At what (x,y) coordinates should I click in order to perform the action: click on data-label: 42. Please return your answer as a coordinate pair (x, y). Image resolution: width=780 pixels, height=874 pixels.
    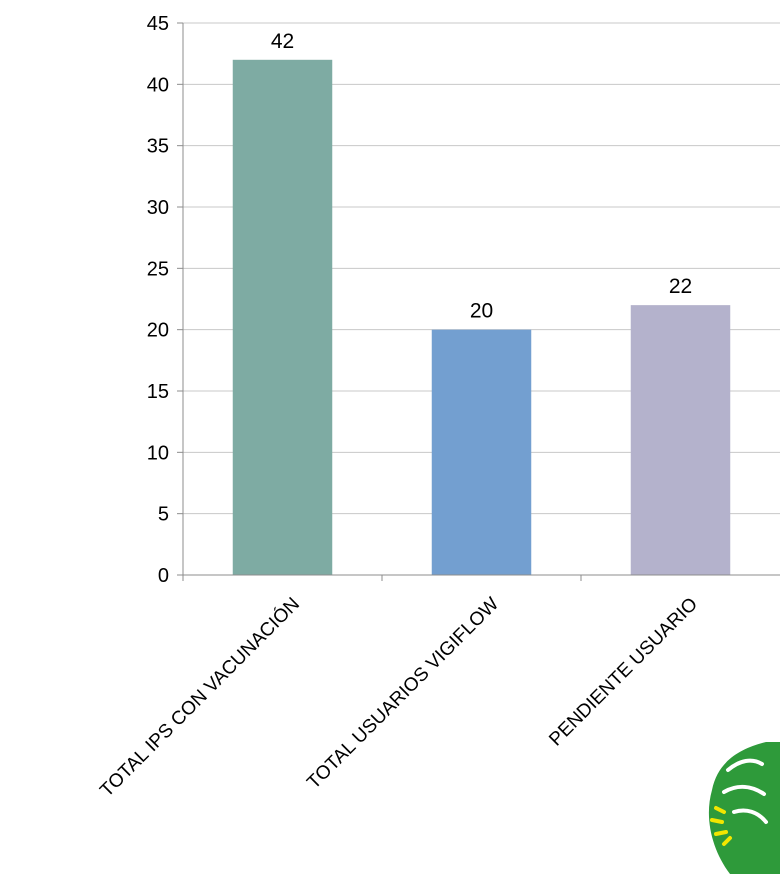
    Looking at the image, I should click on (282, 41).